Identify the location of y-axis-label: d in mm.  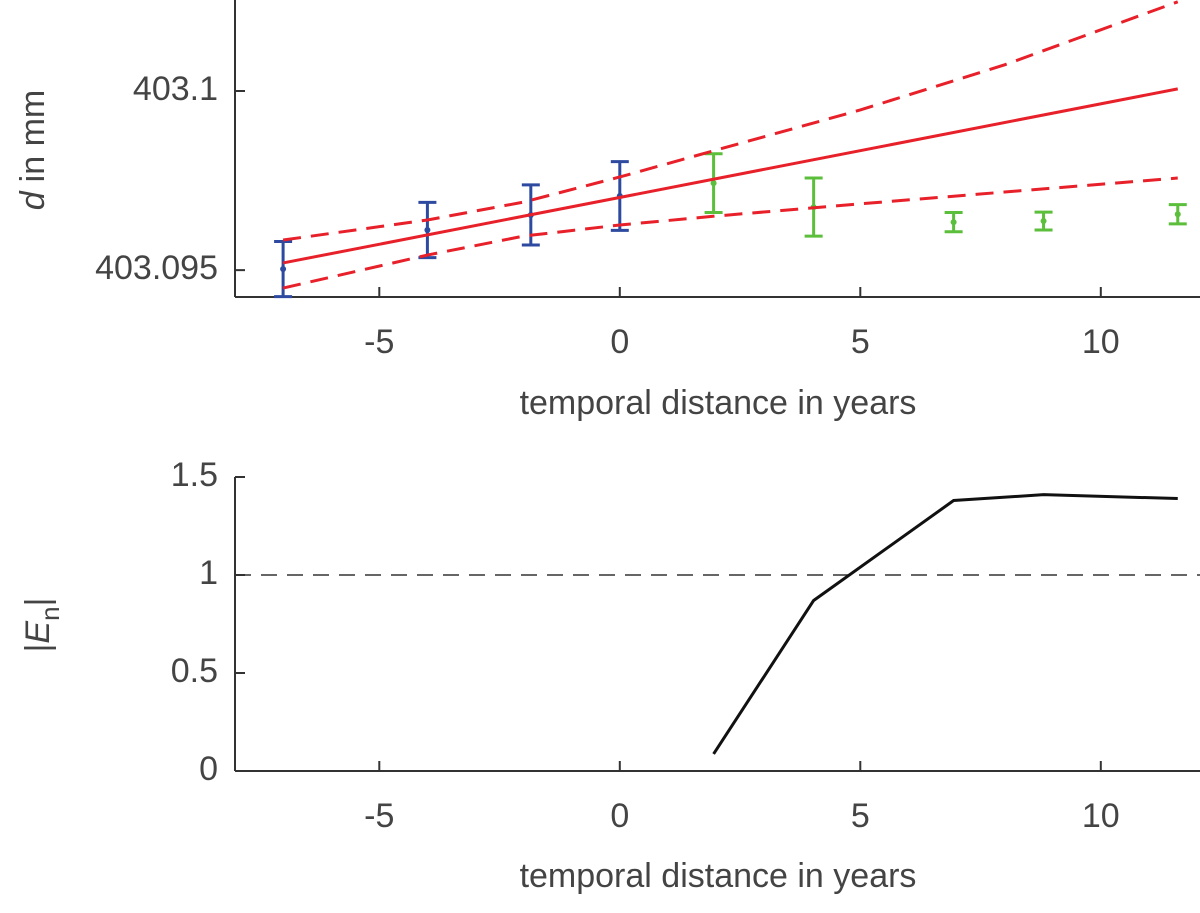
(33, 150).